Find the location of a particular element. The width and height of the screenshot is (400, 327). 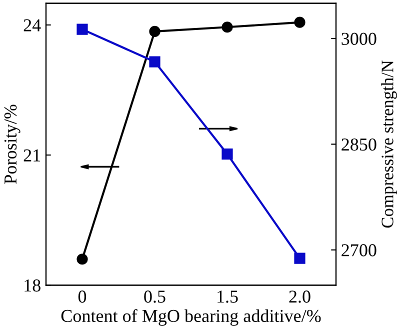

y-axis-title: Porosity/% is located at coordinates (12, 144).